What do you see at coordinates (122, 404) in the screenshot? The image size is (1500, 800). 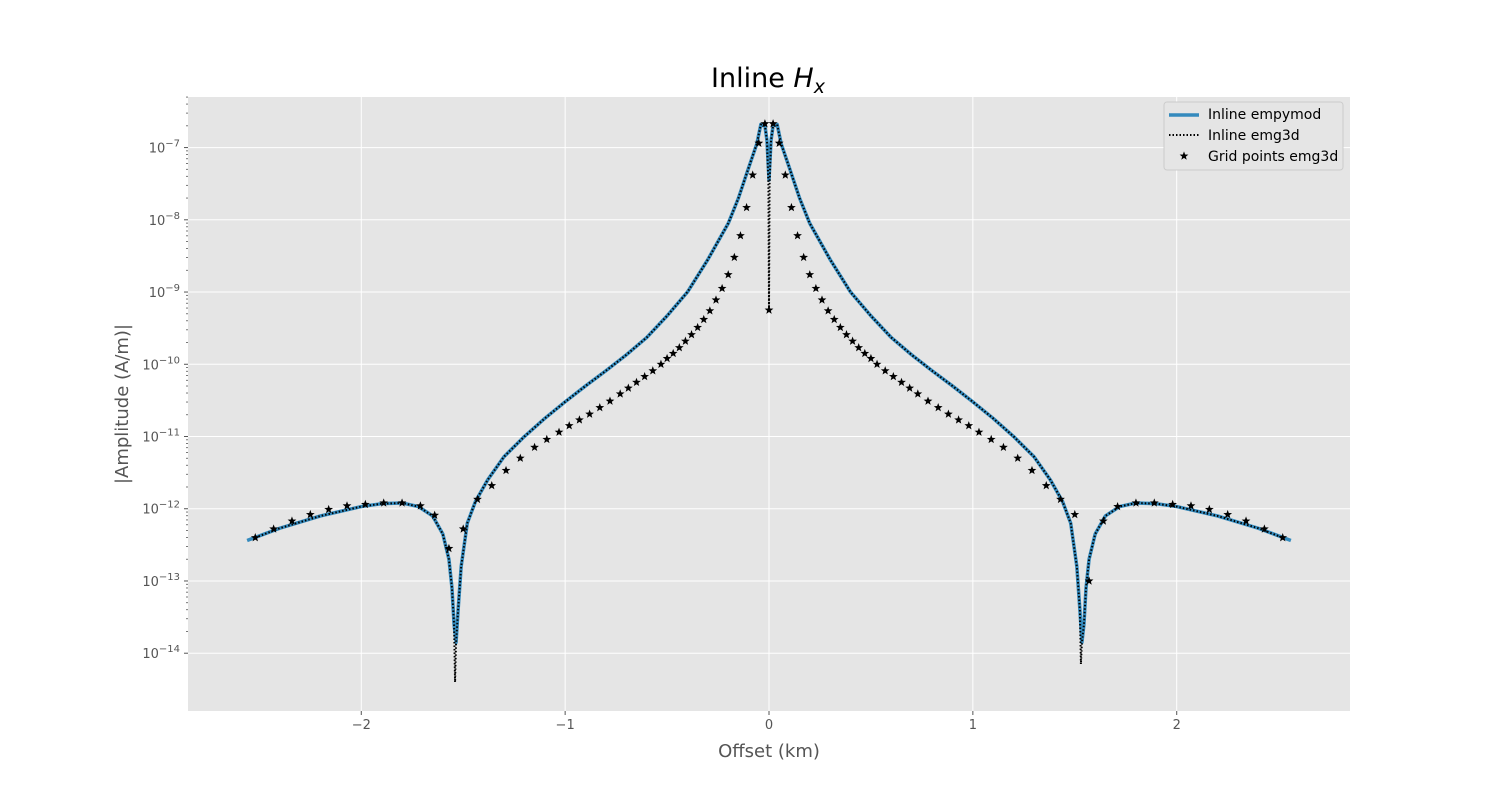 I see `y-axis-label: |Amplitude (A/m)|` at bounding box center [122, 404].